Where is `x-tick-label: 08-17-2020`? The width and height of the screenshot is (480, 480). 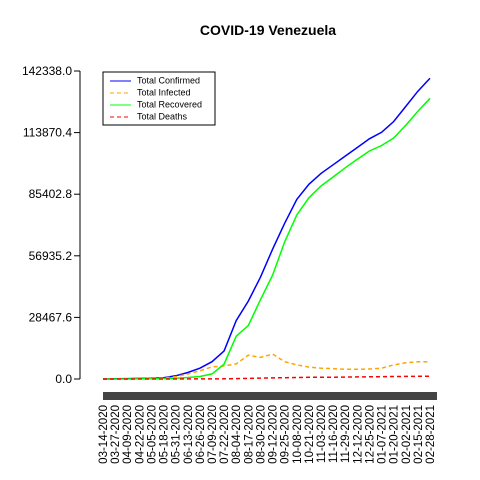 x-tick-label: 08-17-2020 is located at coordinates (249, 434).